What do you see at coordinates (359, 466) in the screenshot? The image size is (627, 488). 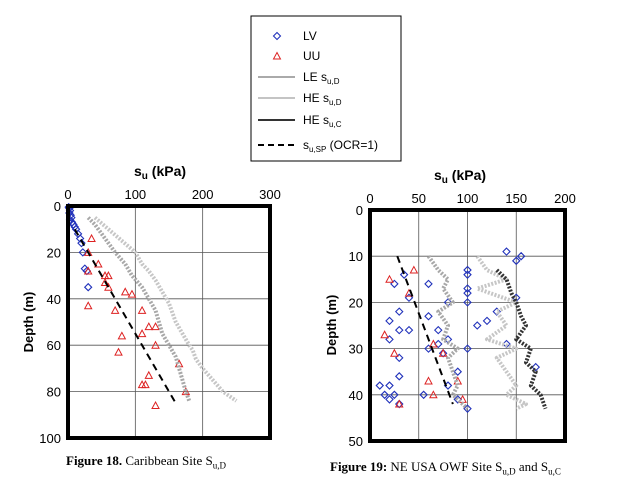 I see `caption-figure-19-label: Figure 19:` at bounding box center [359, 466].